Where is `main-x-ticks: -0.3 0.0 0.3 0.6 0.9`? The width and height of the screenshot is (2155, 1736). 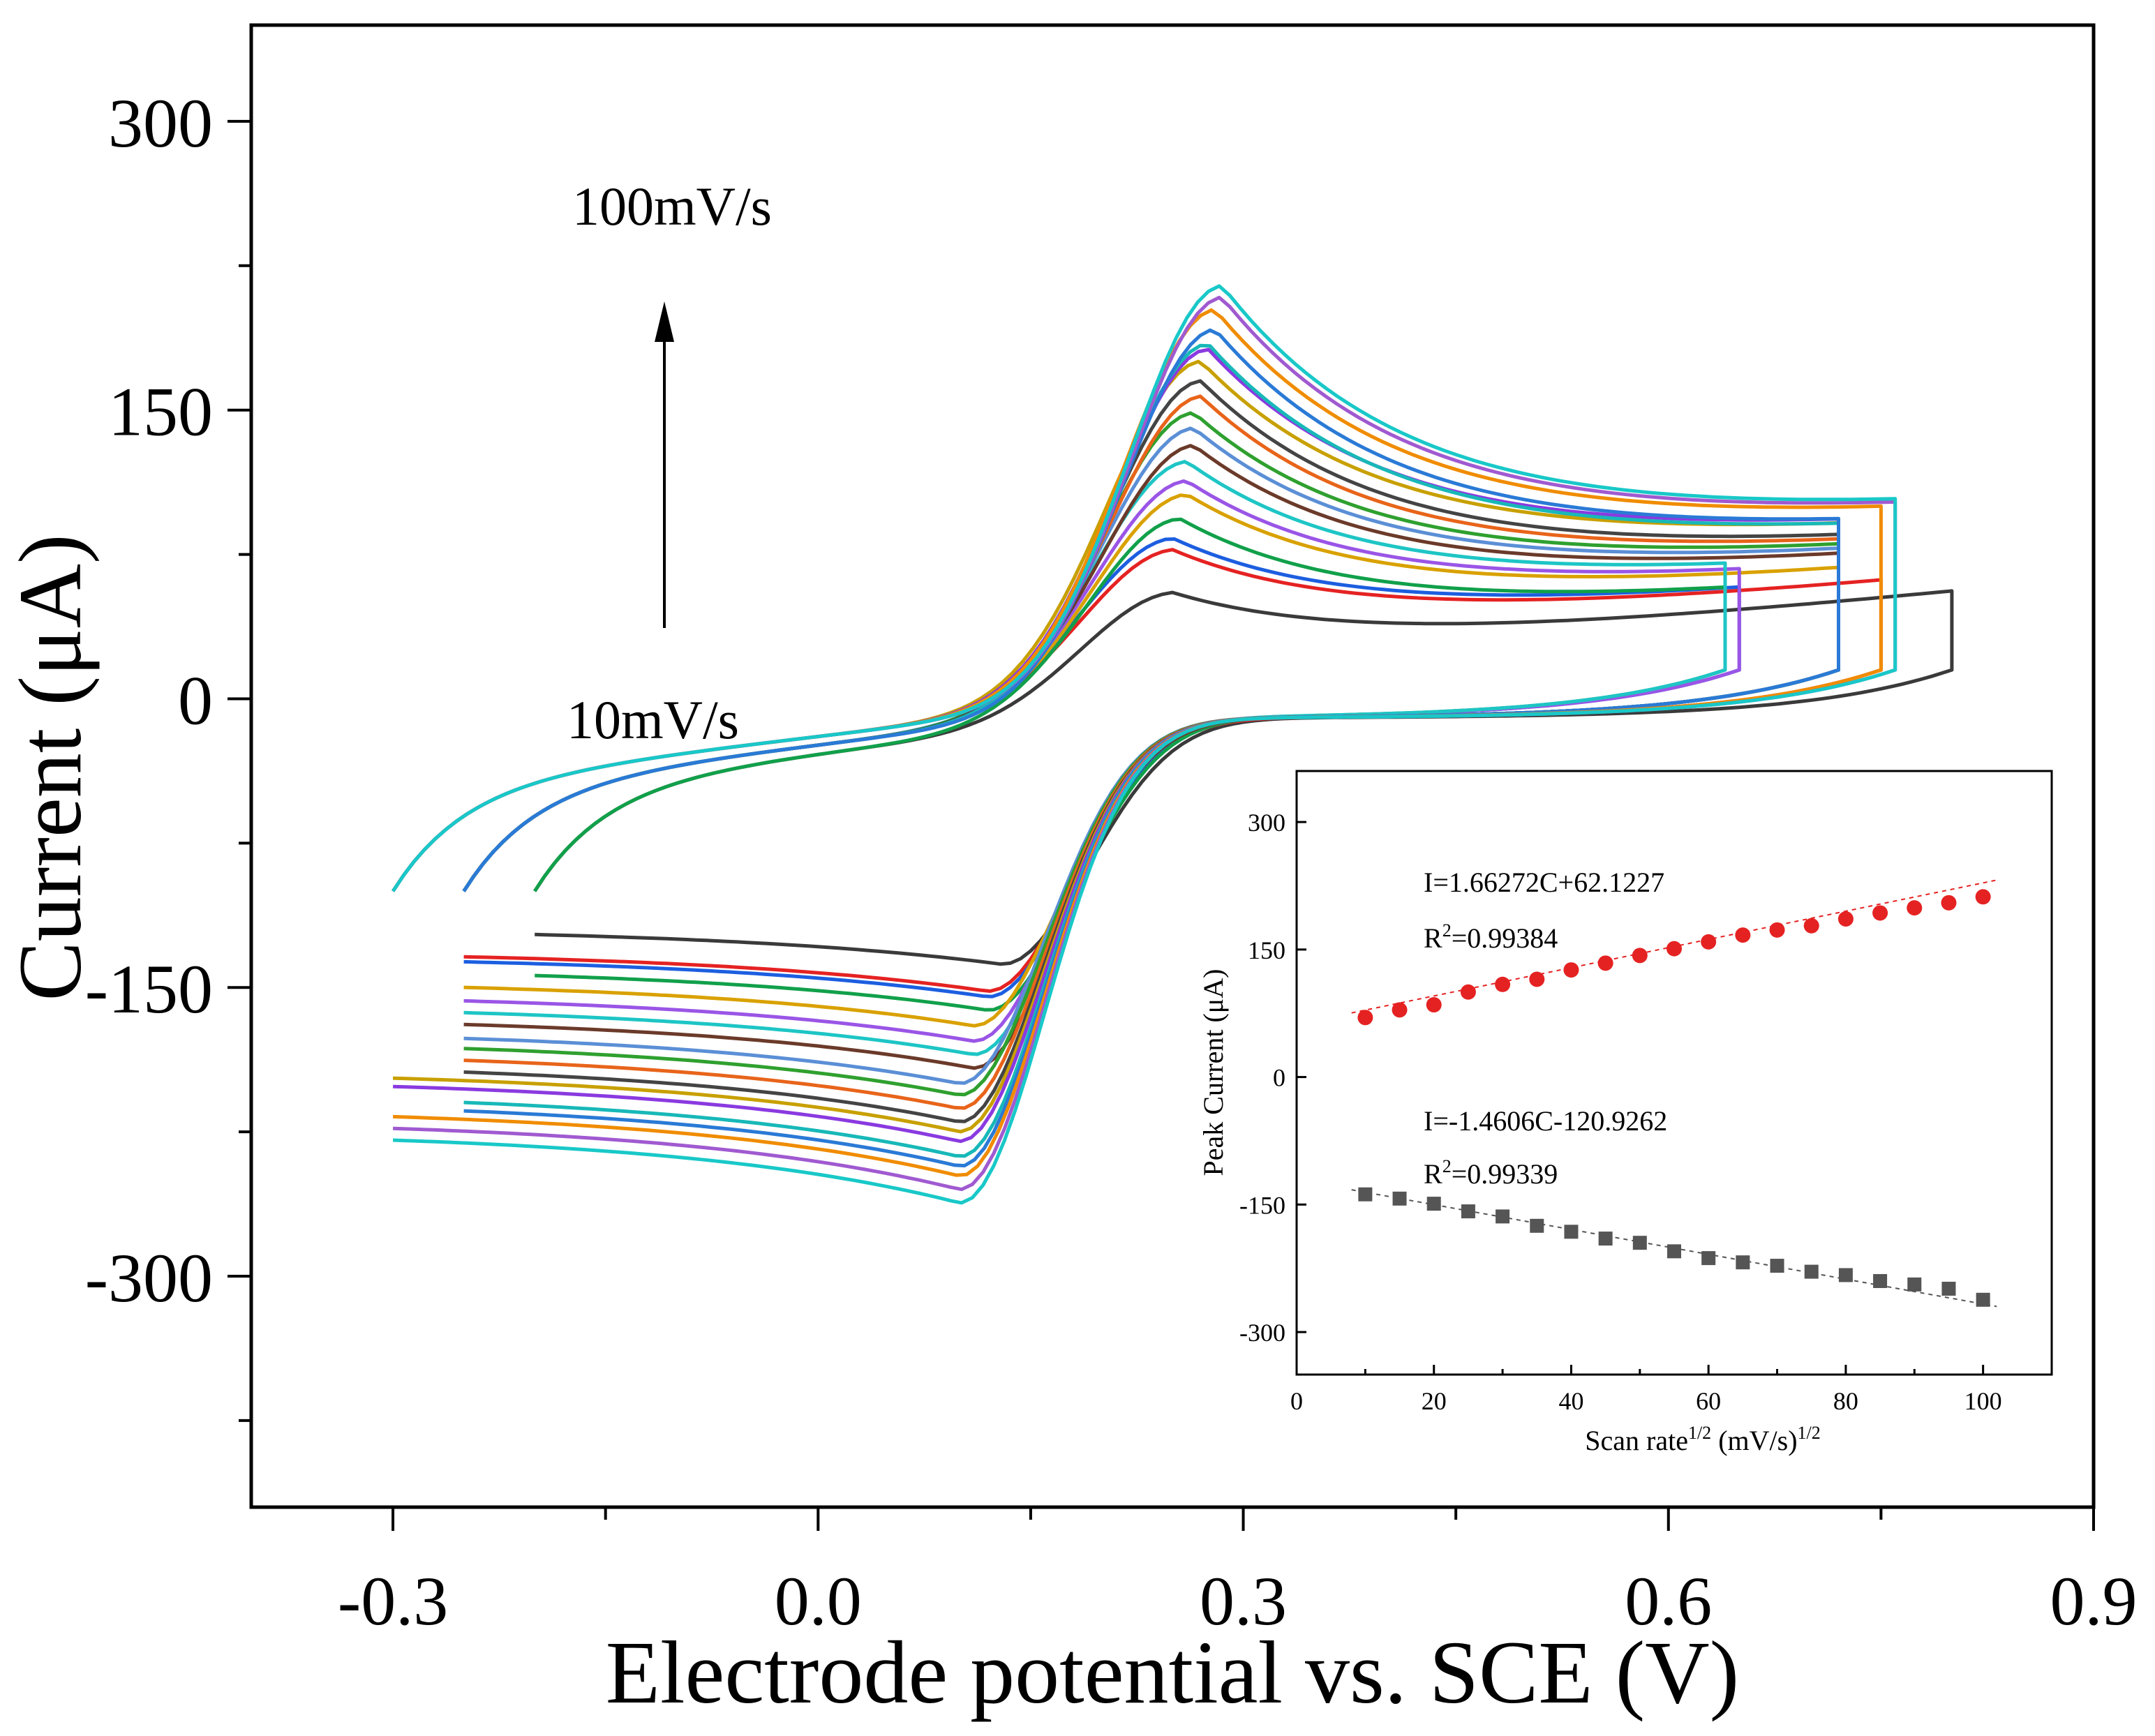
main-x-ticks: -0.3 0.0 0.3 0.6 0.9 is located at coordinates (1238, 1573).